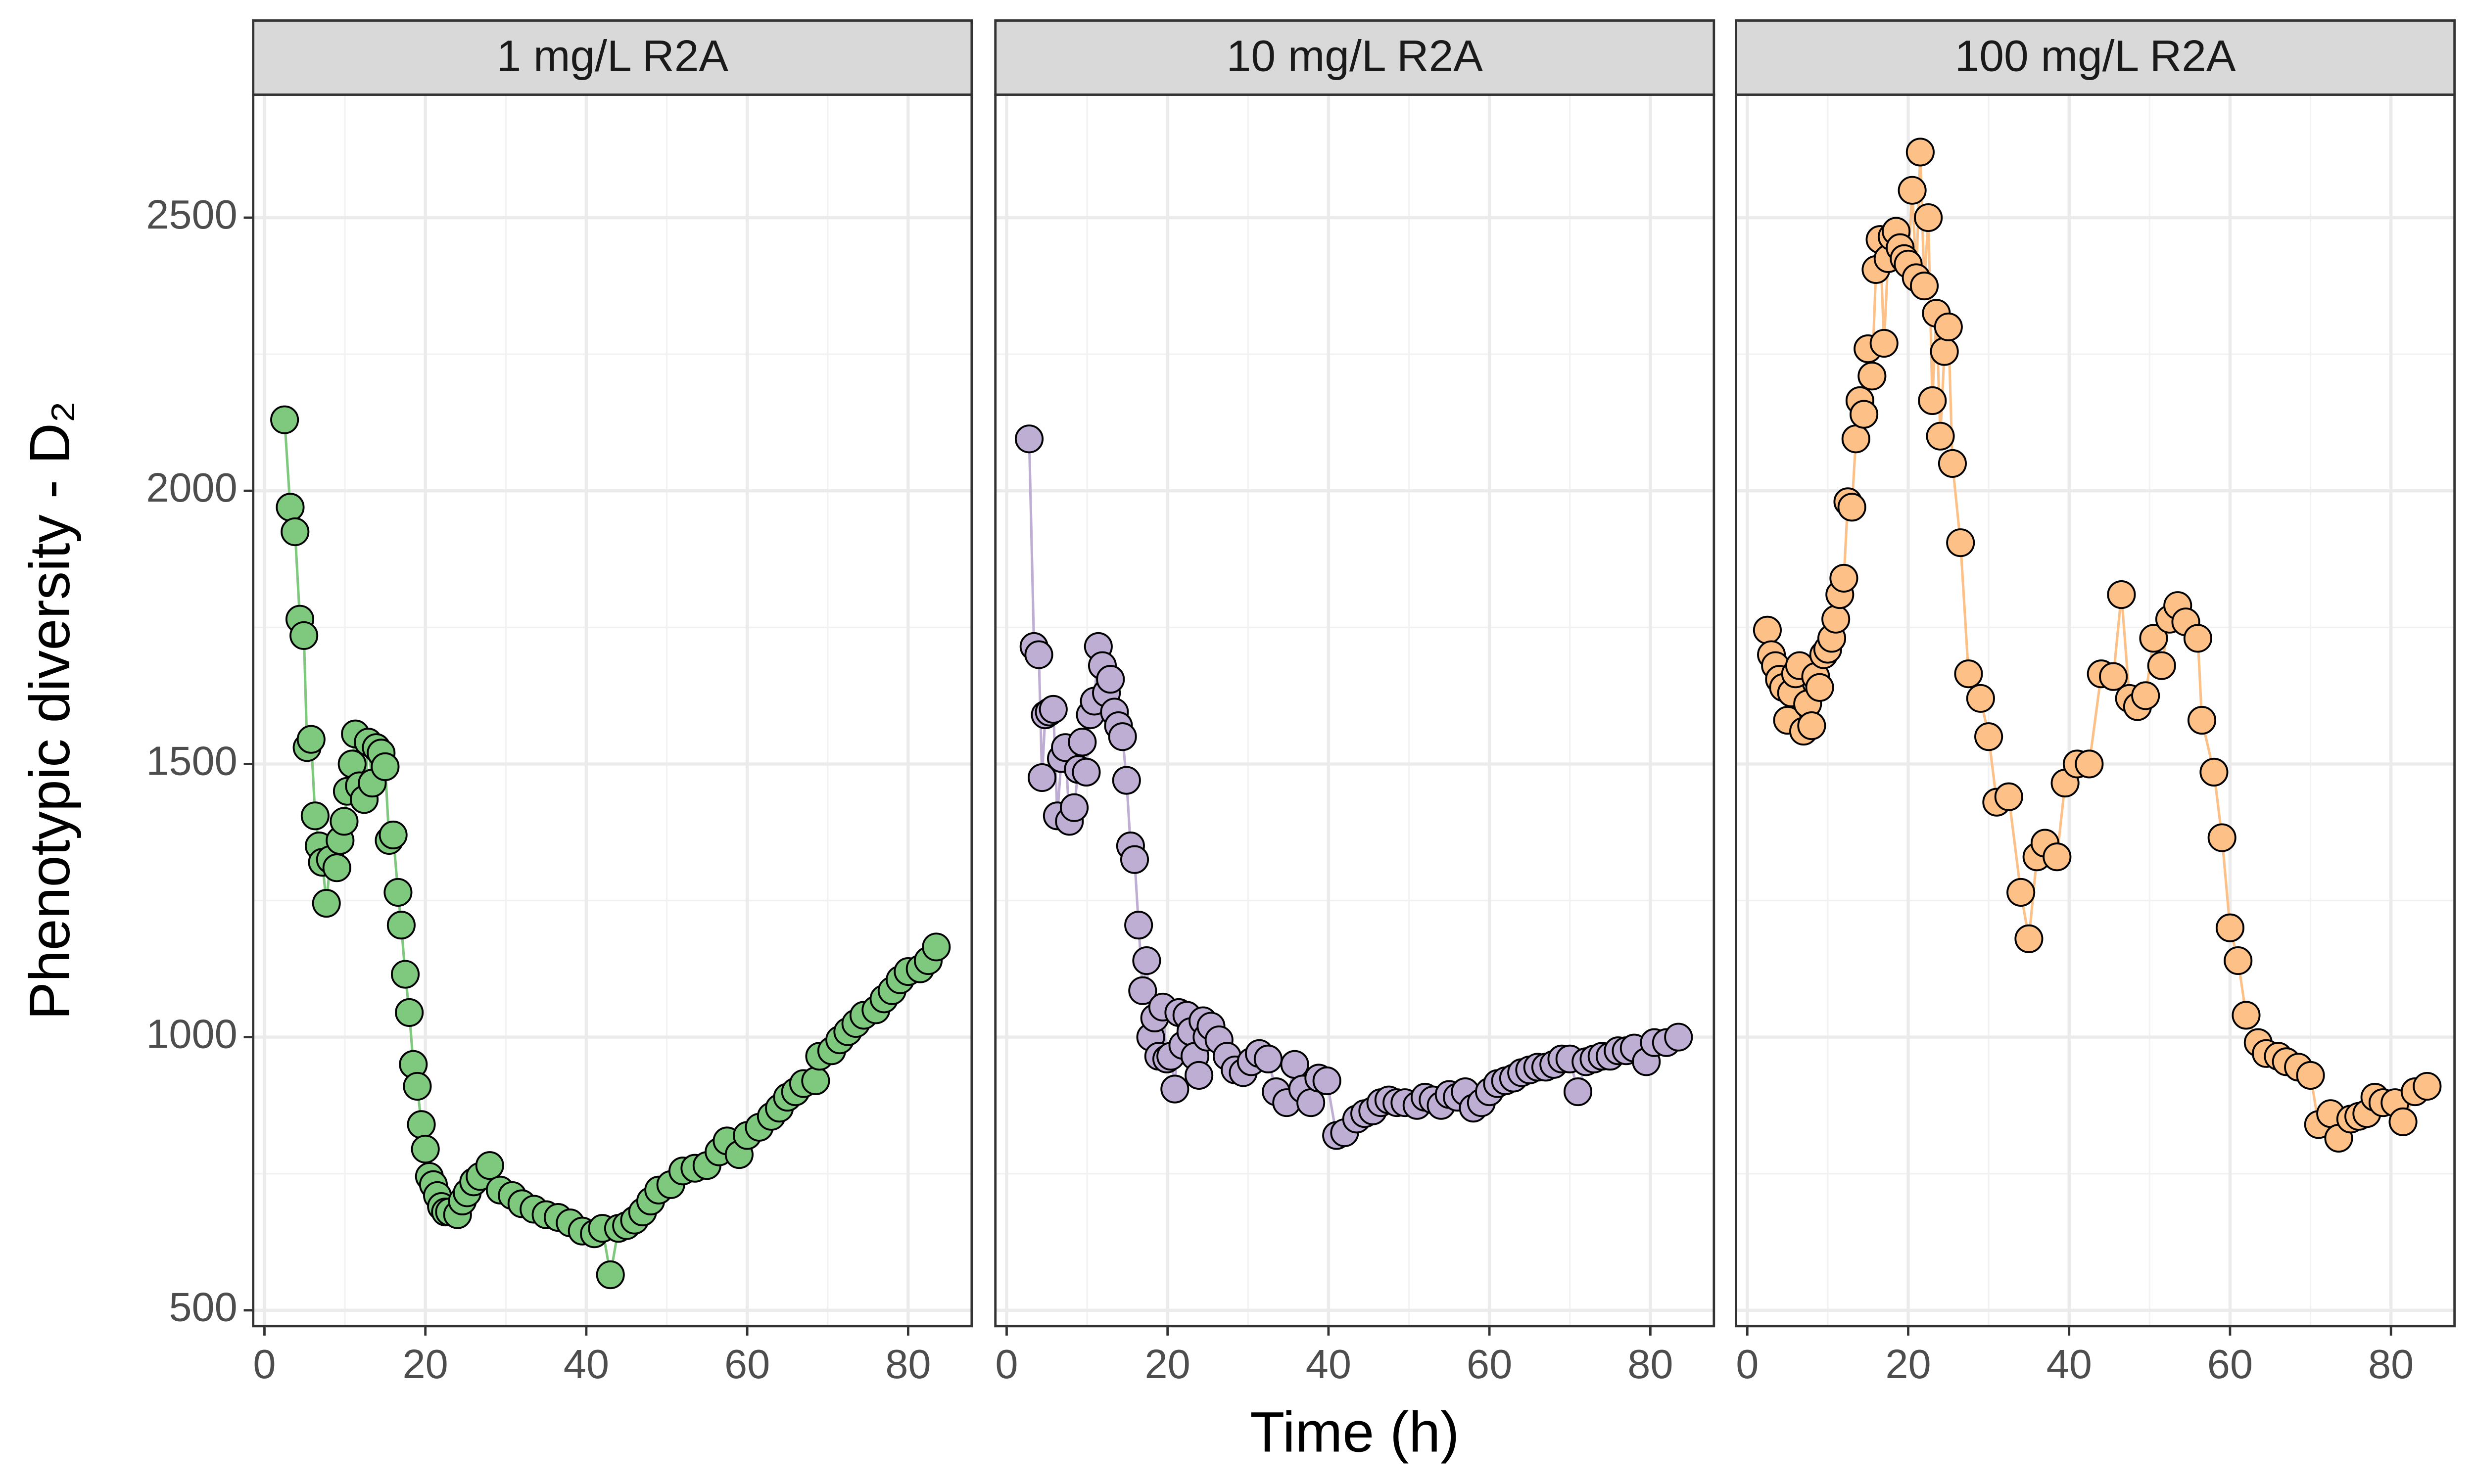 This screenshot has height=1484, width=2474. What do you see at coordinates (203, 1307) in the screenshot?
I see `y-tick-label: 500` at bounding box center [203, 1307].